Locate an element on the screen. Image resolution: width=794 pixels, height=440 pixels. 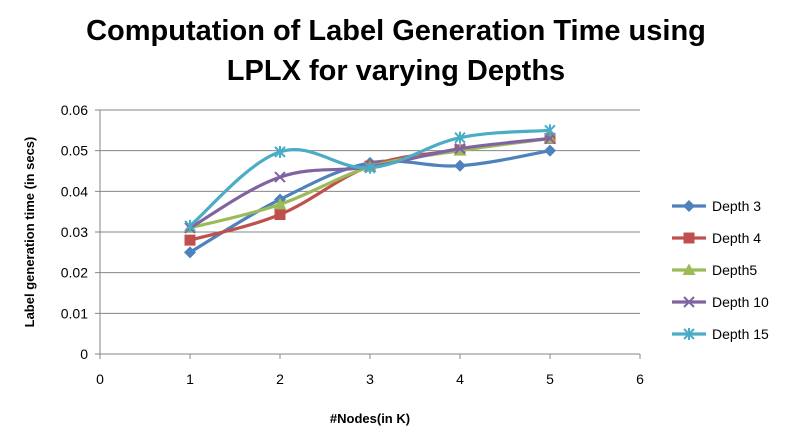
legend-label: Depth 10 is located at coordinates (740, 302).